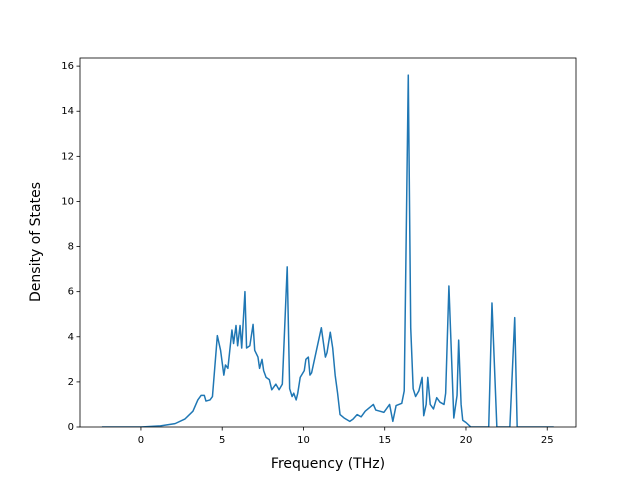  I want to click on y-tick-label: 8, so click(71, 247).